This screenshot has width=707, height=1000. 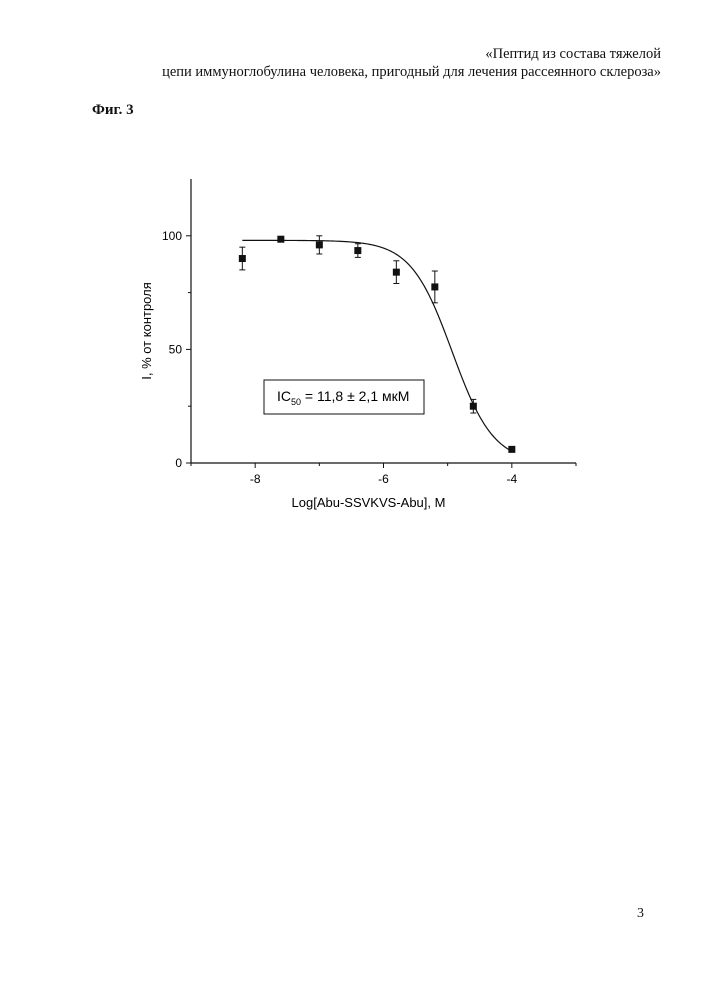 What do you see at coordinates (146, 331) in the screenshot?
I see `y-axis-label: I, % от контроля` at bounding box center [146, 331].